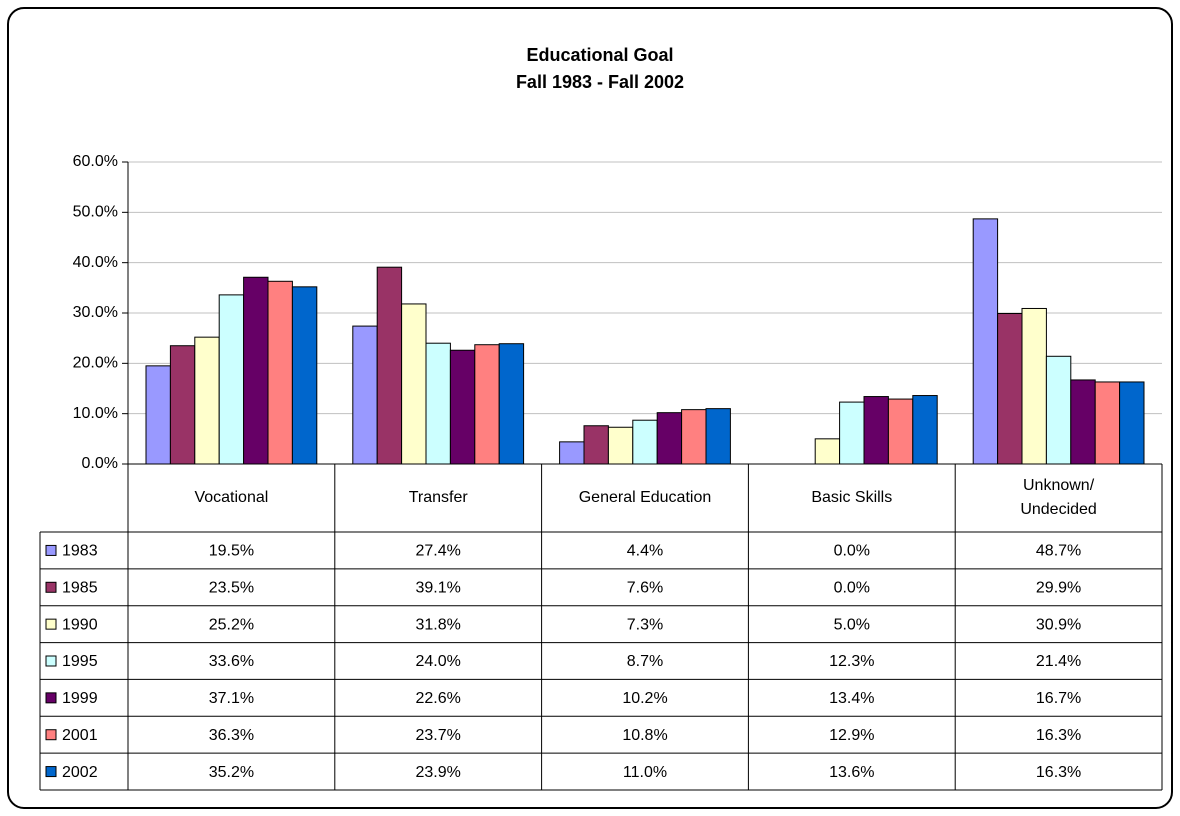  Describe the element at coordinates (231, 698) in the screenshot. I see `table-value: 37.1%` at that location.